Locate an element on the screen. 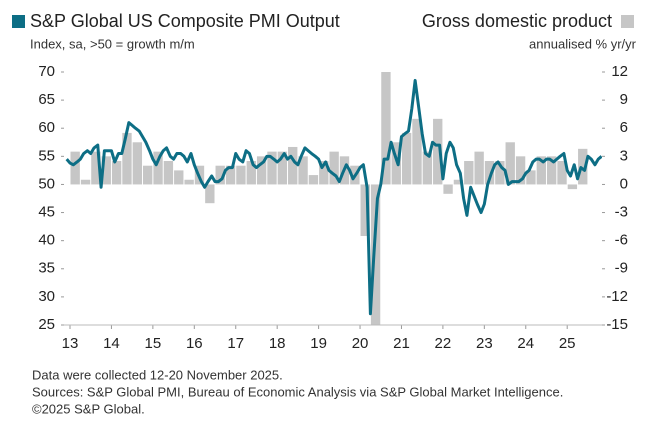 The height and width of the screenshot is (432, 663). y2-title: Gross domestic product is located at coordinates (517, 21).